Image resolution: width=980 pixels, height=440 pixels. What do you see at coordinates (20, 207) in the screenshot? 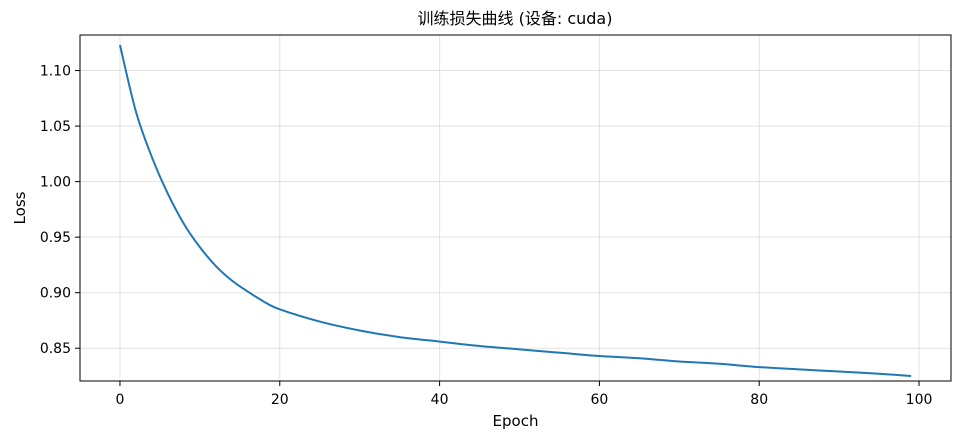
I see `y-axis-label: Loss` at bounding box center [20, 207].